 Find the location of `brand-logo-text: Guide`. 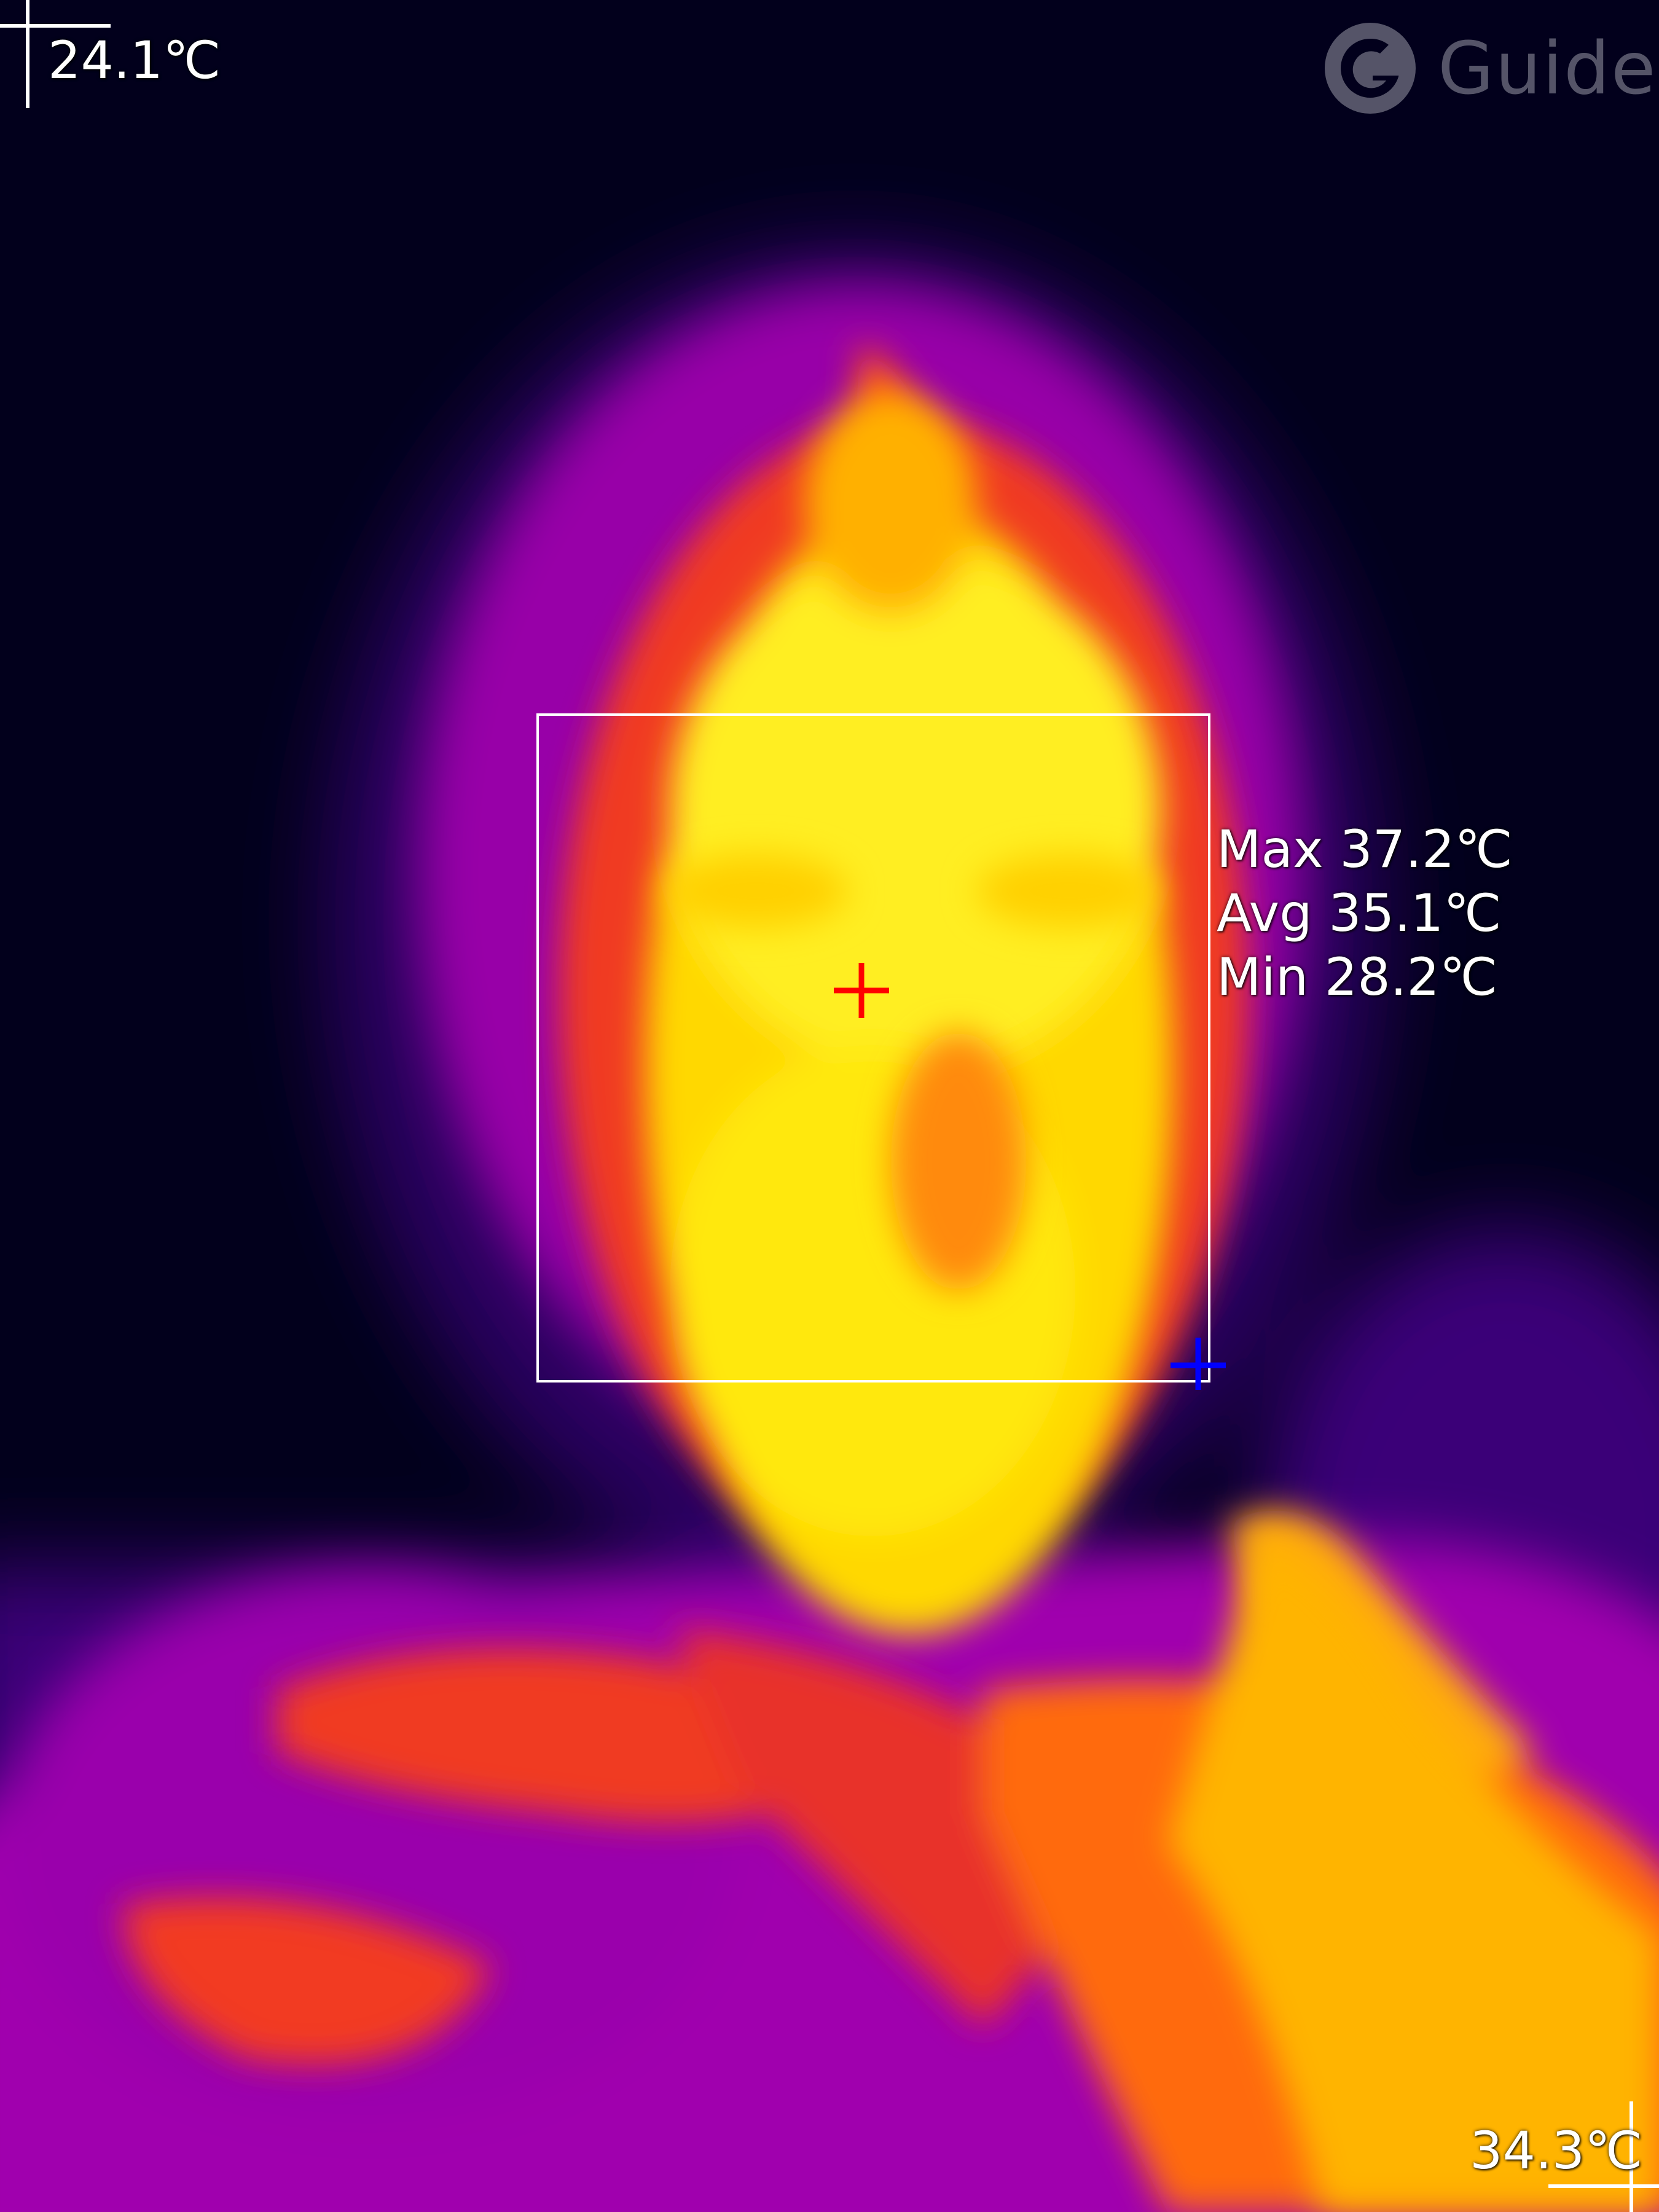

brand-logo-text: Guide is located at coordinates (1547, 68).